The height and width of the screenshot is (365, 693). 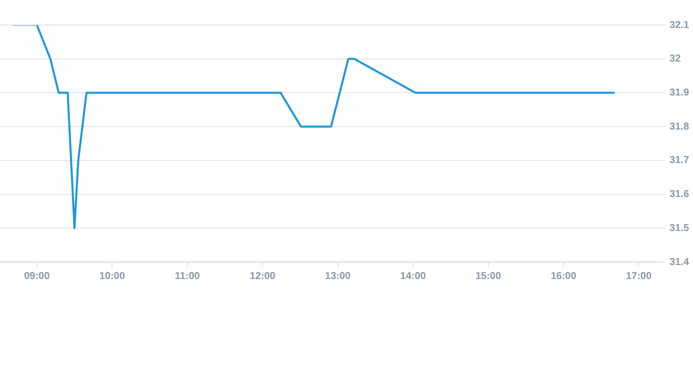 I want to click on x-tick-label: 09:00, so click(x=37, y=276).